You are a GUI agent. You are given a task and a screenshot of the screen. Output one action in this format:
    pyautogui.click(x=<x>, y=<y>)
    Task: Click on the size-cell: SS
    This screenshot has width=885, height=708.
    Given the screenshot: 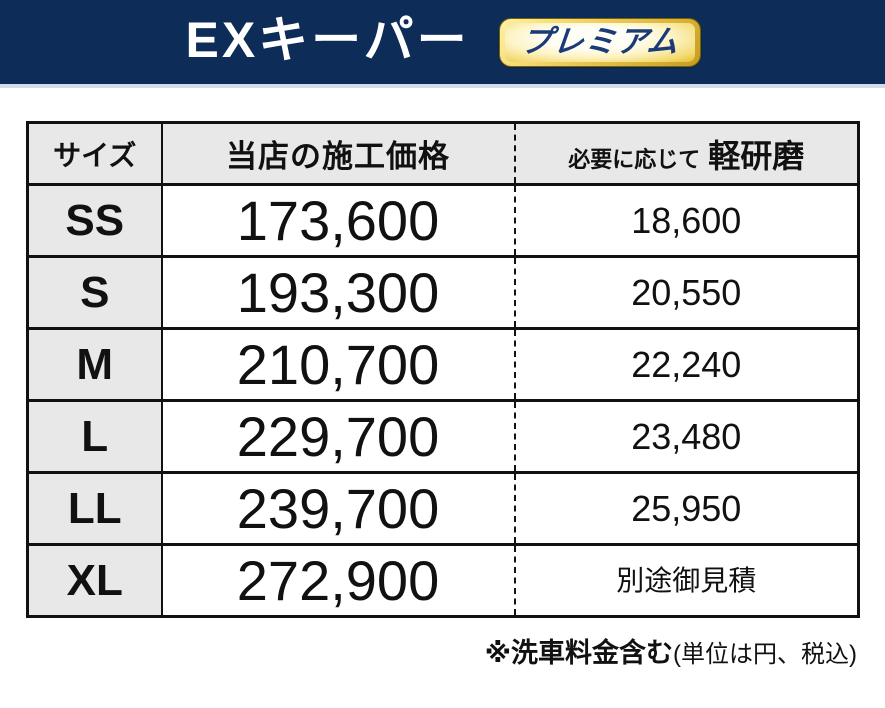 What is the action you would take?
    pyautogui.click(x=95, y=221)
    